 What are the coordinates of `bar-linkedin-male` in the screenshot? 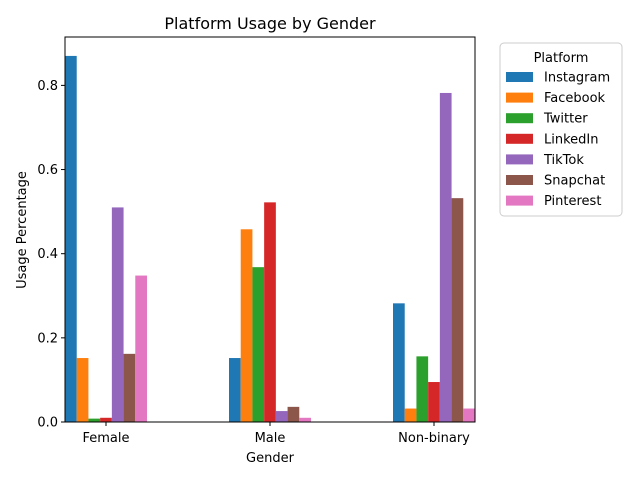 It's located at (270, 312).